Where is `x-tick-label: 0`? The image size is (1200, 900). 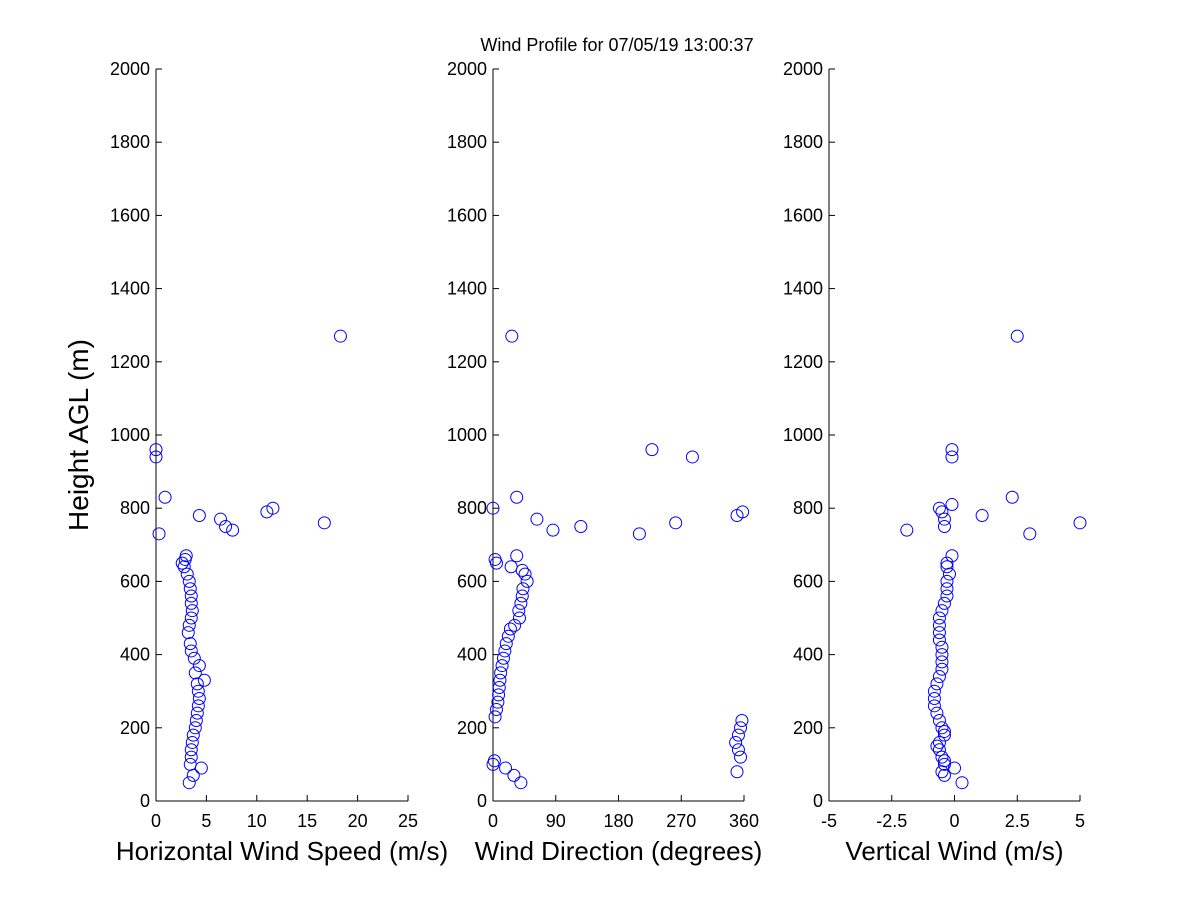
x-tick-label: 0 is located at coordinates (156, 821).